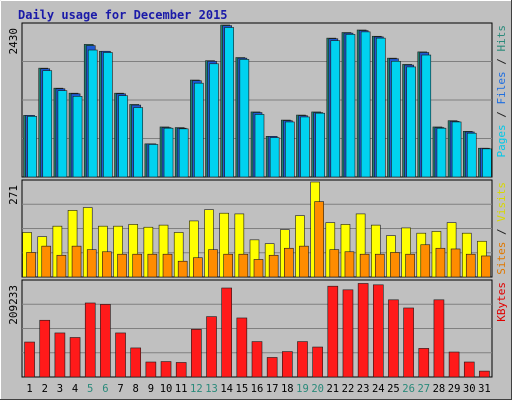  I want to click on x-tick-label: 16, so click(257, 389).